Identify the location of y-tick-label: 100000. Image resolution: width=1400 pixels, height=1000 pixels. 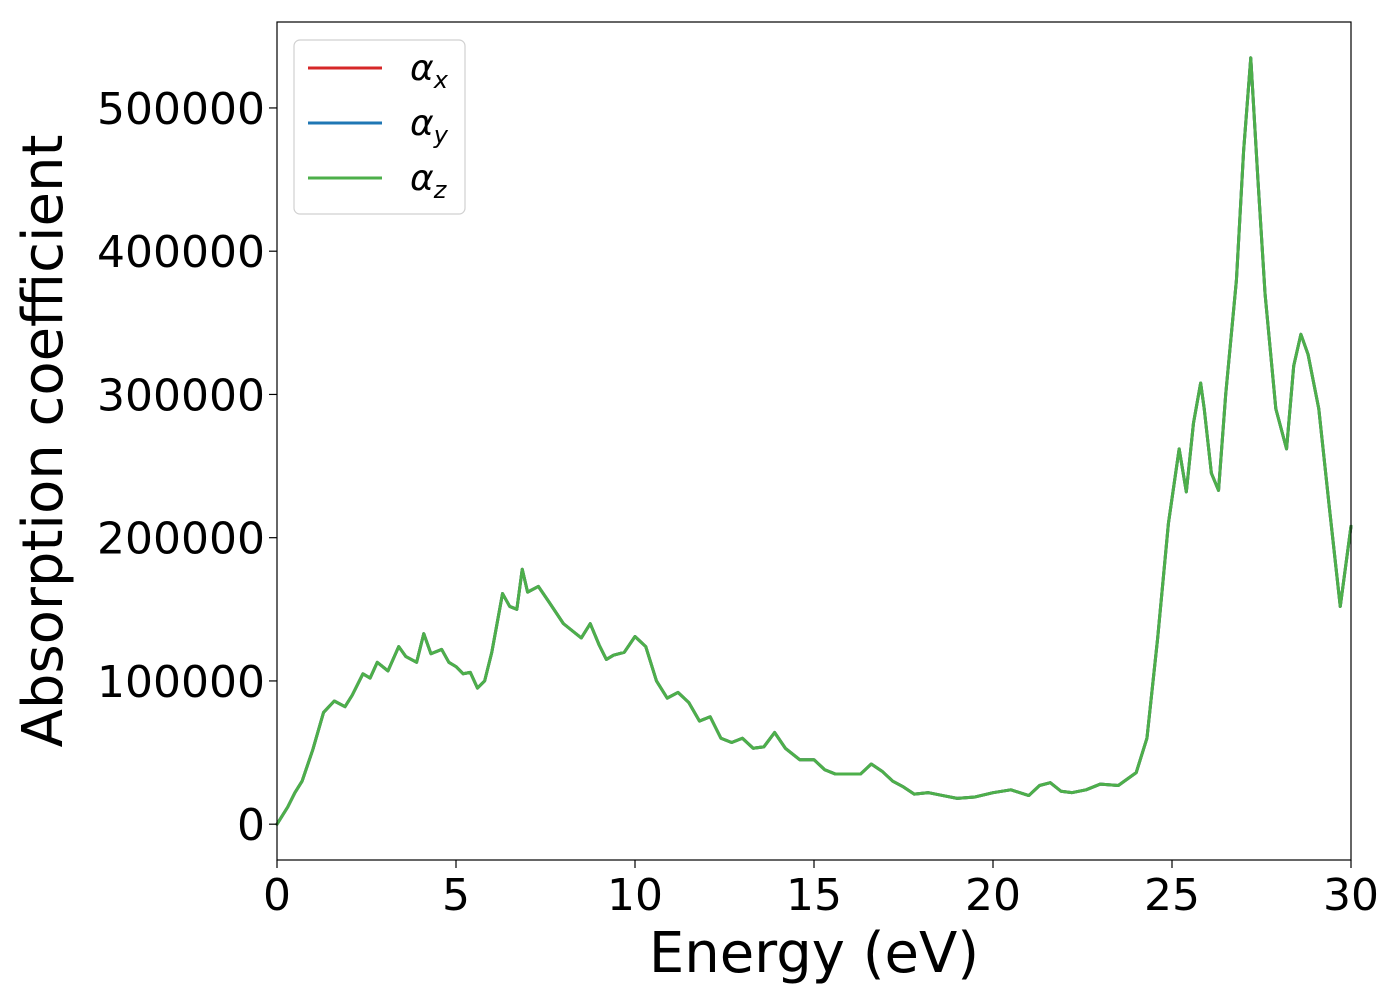
(181, 682).